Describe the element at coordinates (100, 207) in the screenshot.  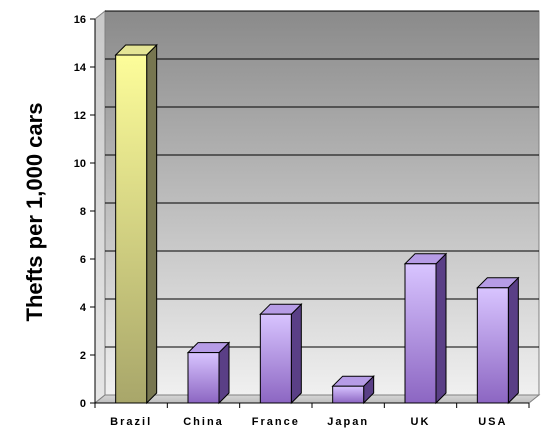
I see `left-side-wall` at that location.